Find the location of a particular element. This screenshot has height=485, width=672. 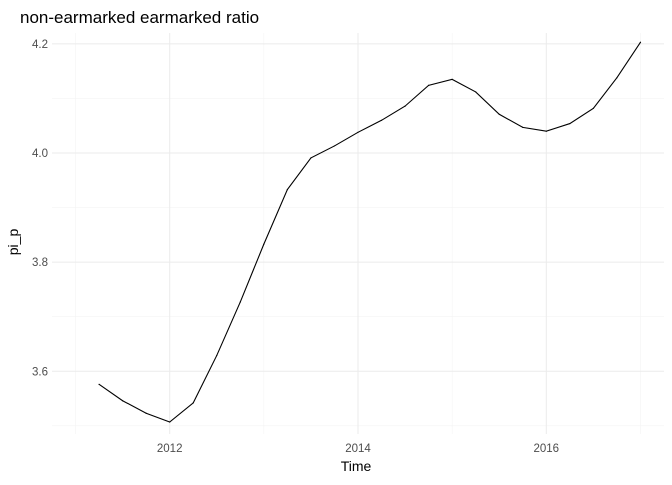

x-axis-ticks: 2012 2014 2016 is located at coordinates (358, 449).